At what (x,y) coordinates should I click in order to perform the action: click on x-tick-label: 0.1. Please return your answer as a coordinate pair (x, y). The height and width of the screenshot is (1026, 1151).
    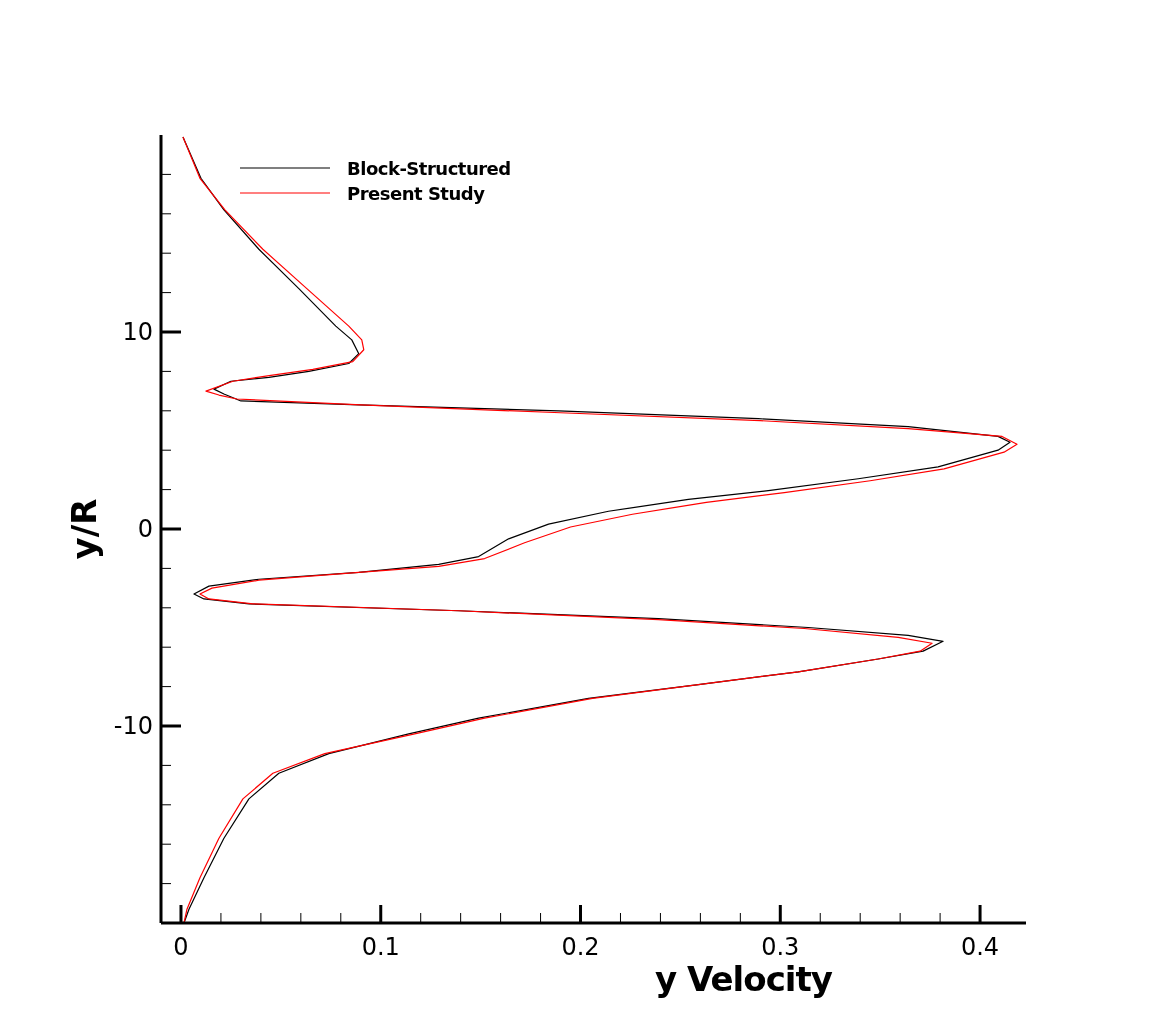
    Looking at the image, I should click on (380, 947).